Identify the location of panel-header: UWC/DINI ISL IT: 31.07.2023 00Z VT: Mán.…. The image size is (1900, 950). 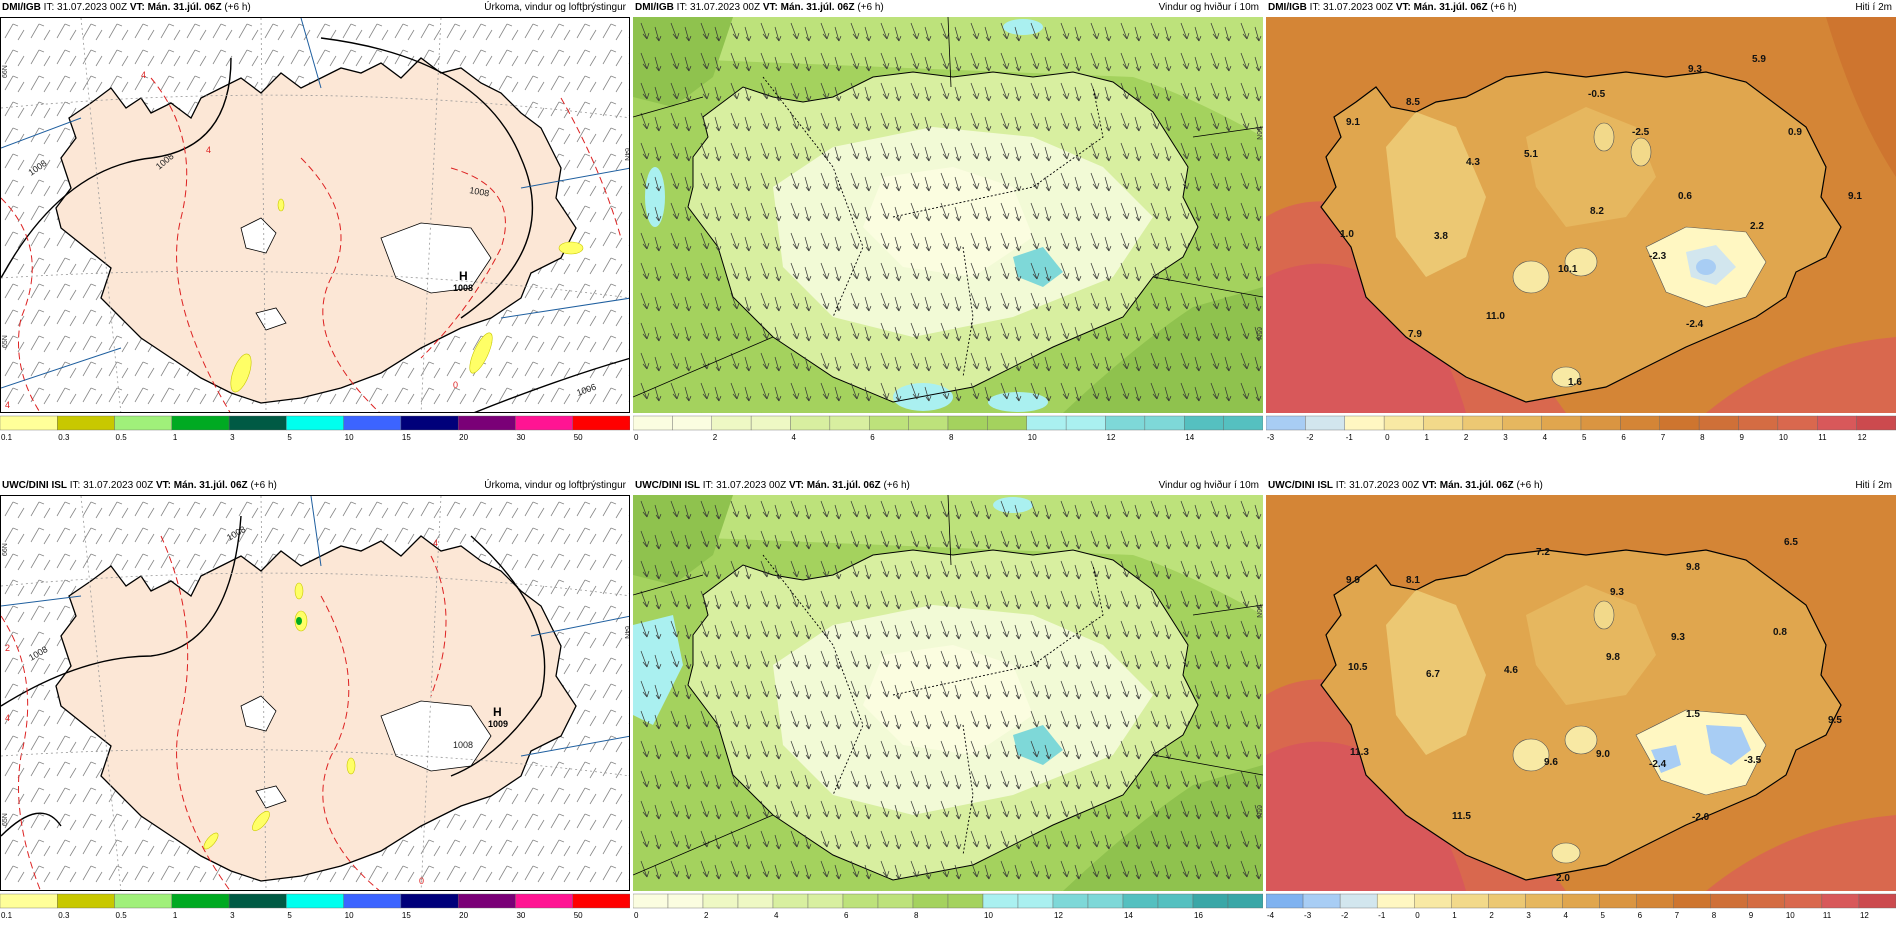
(1581, 486).